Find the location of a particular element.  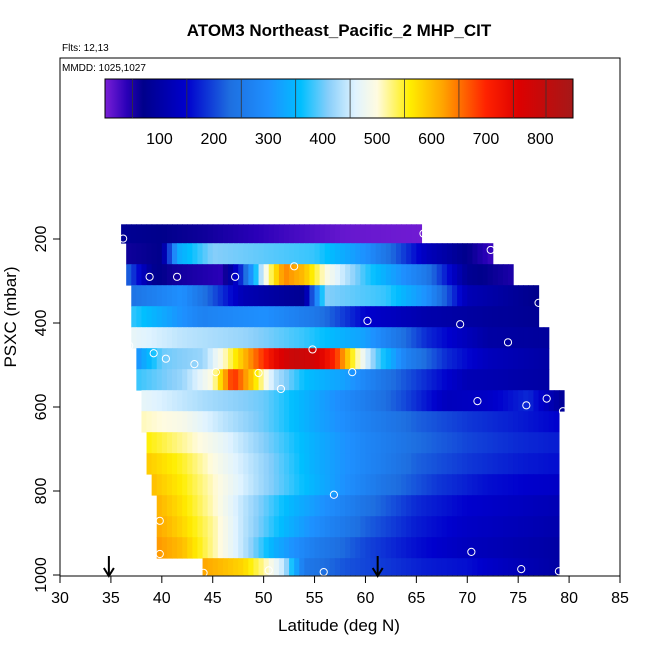

y-axis-label: PSXC (mbar) is located at coordinates (10, 316).